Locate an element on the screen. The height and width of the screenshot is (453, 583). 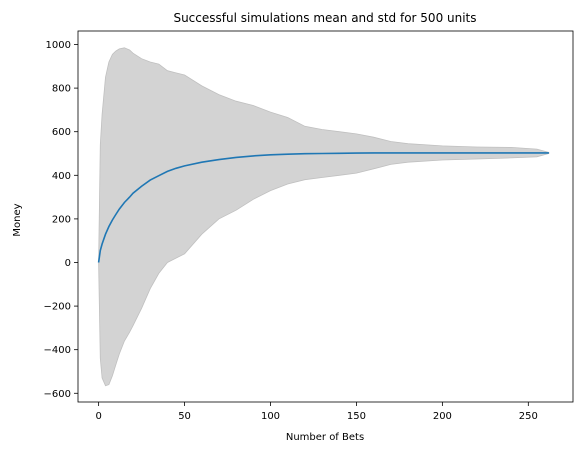
y-tick-label: −200 is located at coordinates (57, 307).